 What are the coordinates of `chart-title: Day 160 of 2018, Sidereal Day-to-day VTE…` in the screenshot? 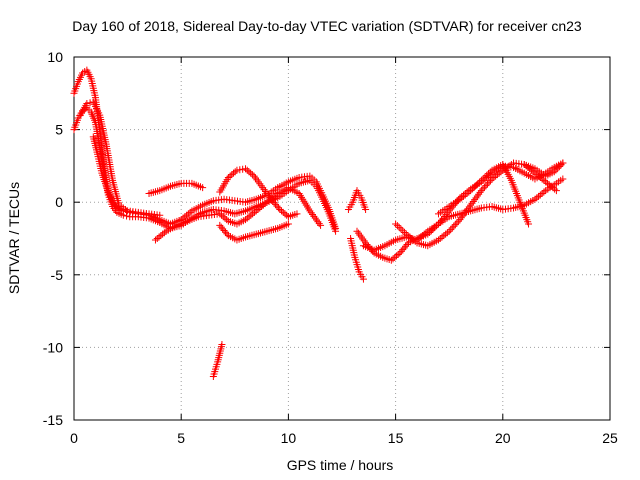 It's located at (327, 26).